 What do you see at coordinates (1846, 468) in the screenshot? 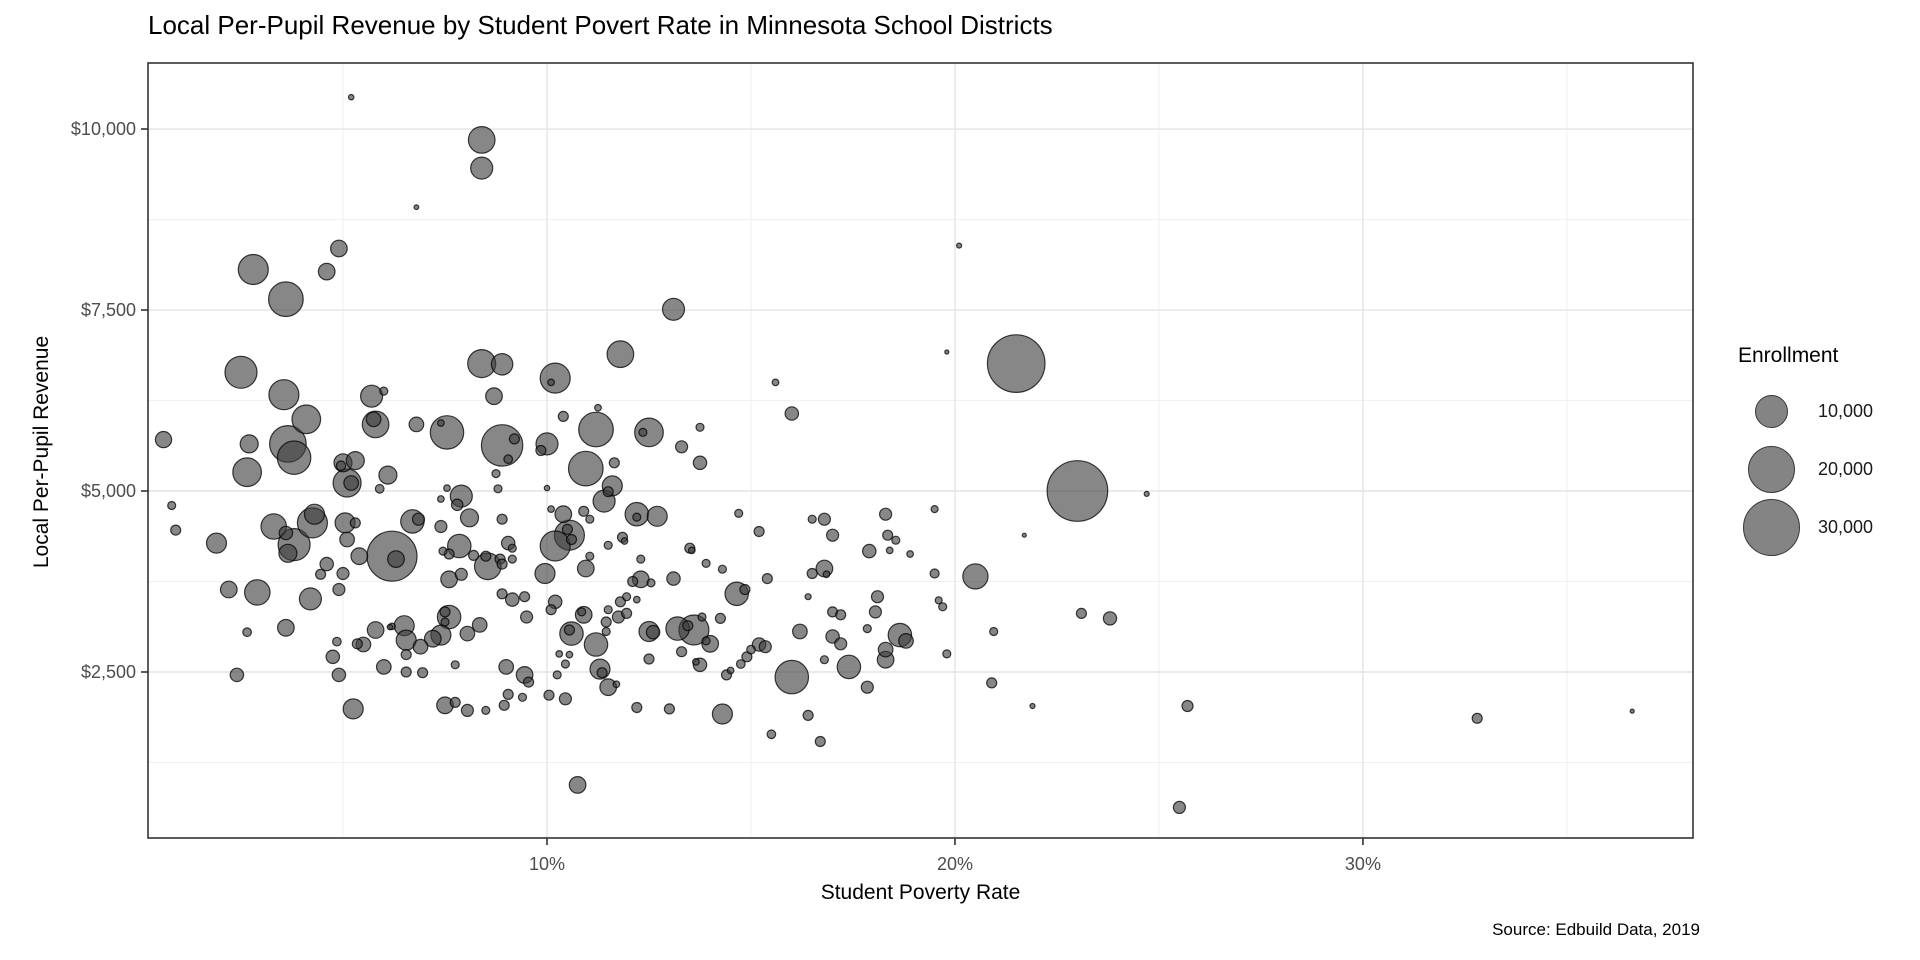
I see `legend-item-label: 20,000` at bounding box center [1846, 468].